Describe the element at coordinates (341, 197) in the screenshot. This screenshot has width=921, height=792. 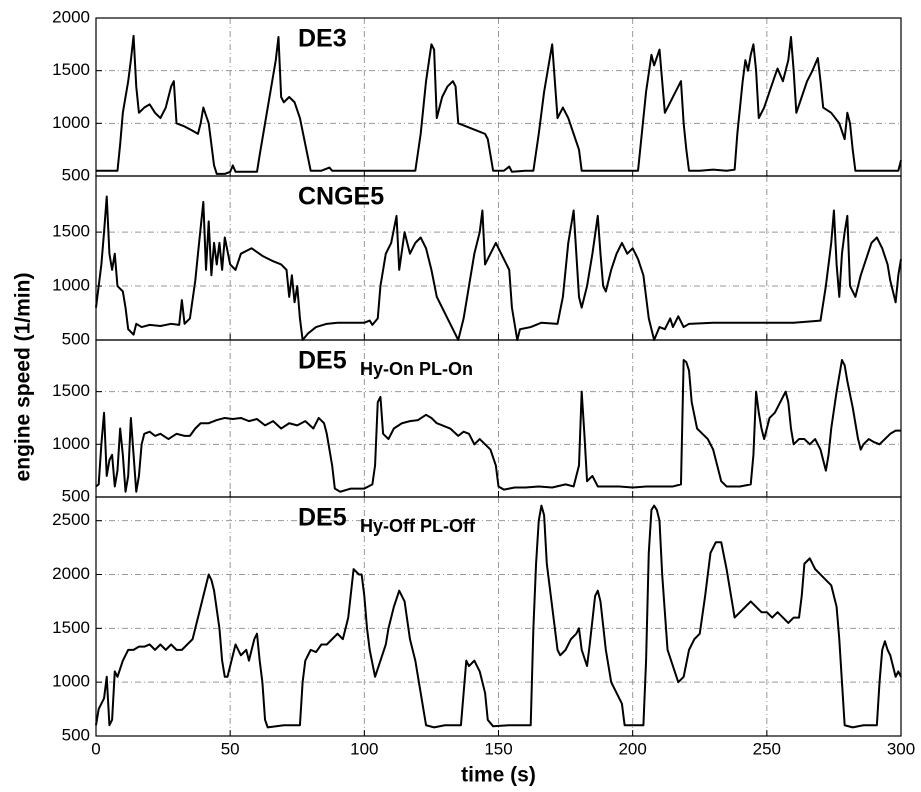
I see `panel-title: CNGE5` at that location.